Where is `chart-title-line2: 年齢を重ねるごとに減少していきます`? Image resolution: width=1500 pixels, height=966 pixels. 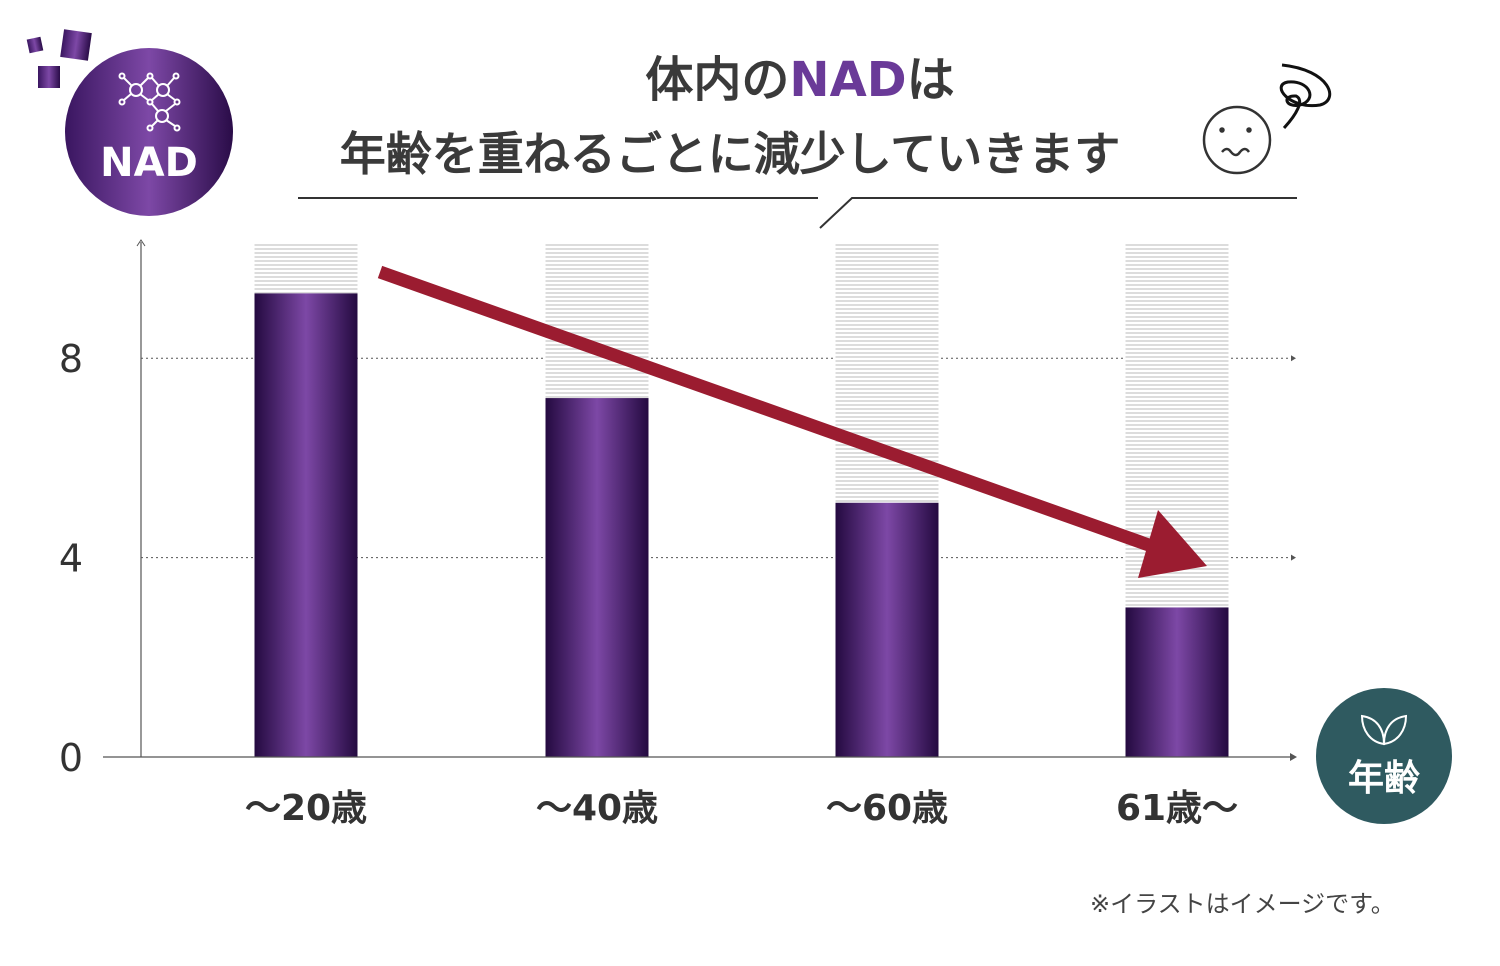 chart-title-line2: 年齢を重ねるごとに減少していきます is located at coordinates (730, 154).